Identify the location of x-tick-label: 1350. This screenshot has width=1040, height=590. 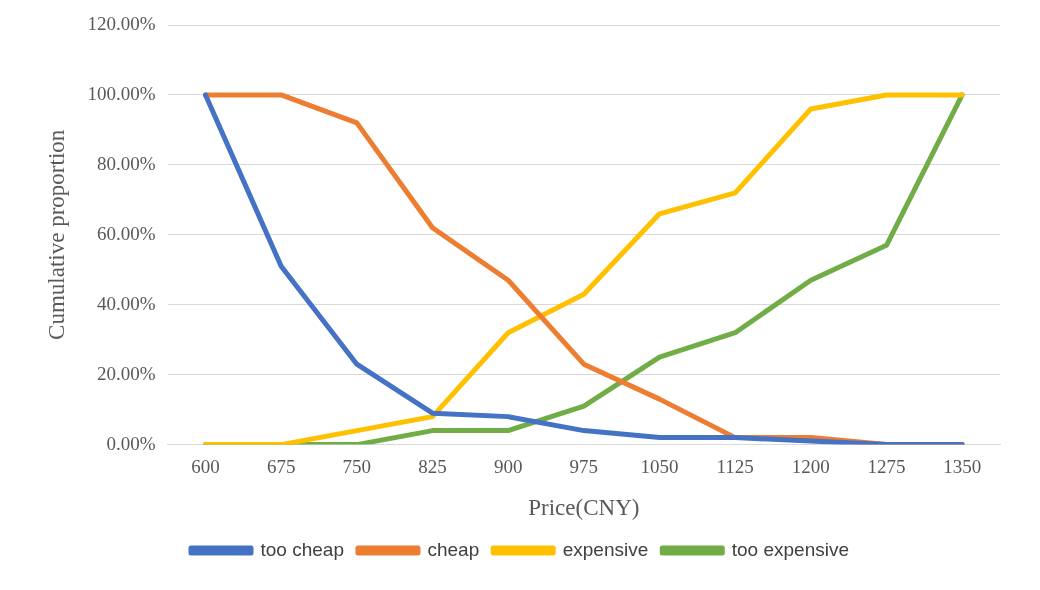
(962, 466).